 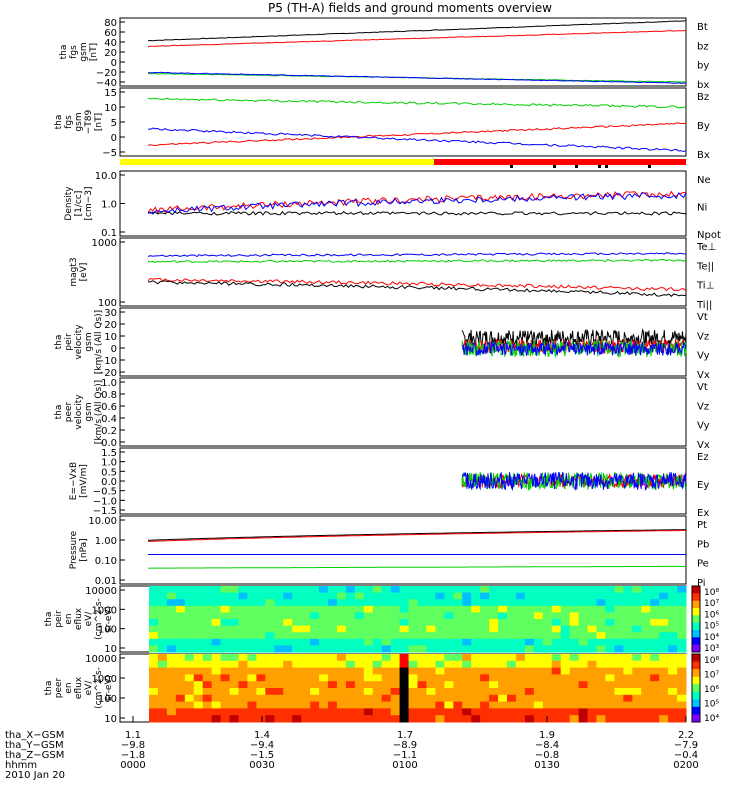 What do you see at coordinates (110, 313) in the screenshot?
I see `y-tick-label: 30` at bounding box center [110, 313].